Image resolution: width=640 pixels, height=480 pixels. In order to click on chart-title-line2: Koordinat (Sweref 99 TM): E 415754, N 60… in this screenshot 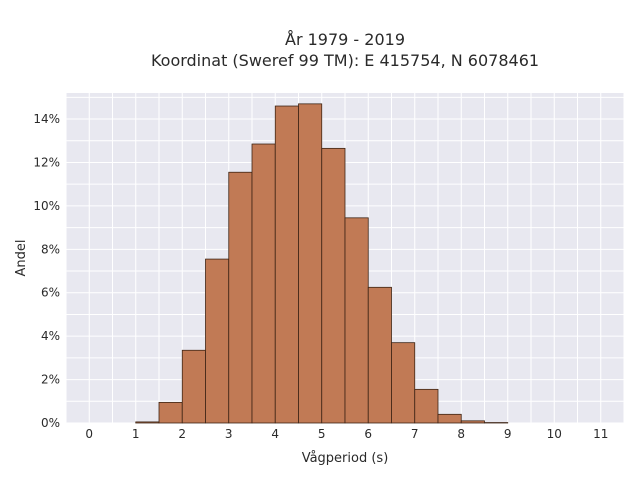, I will do `click(345, 60)`.